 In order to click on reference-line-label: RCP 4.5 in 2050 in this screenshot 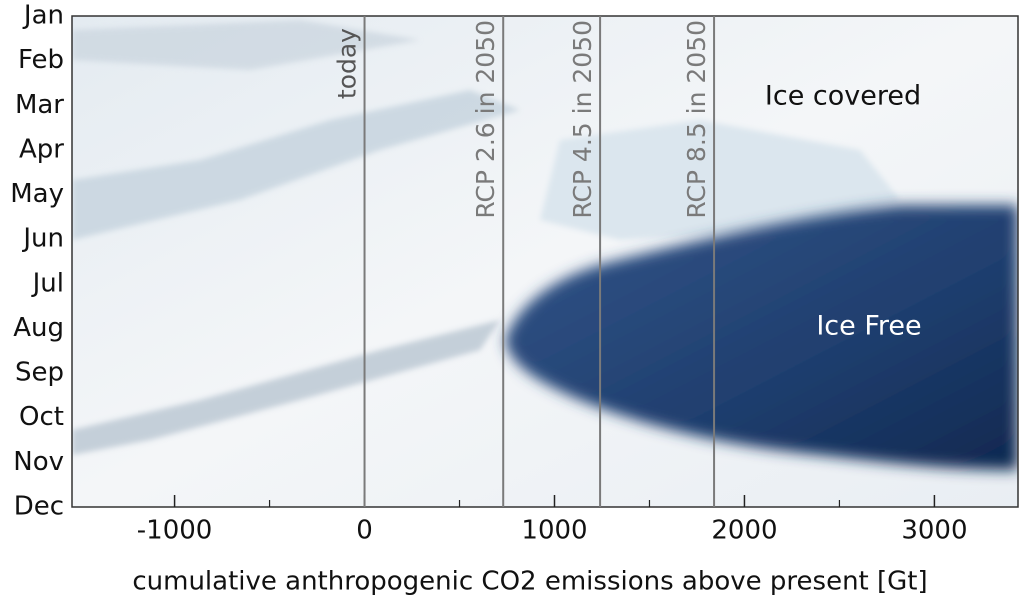, I will do `click(582, 119)`.